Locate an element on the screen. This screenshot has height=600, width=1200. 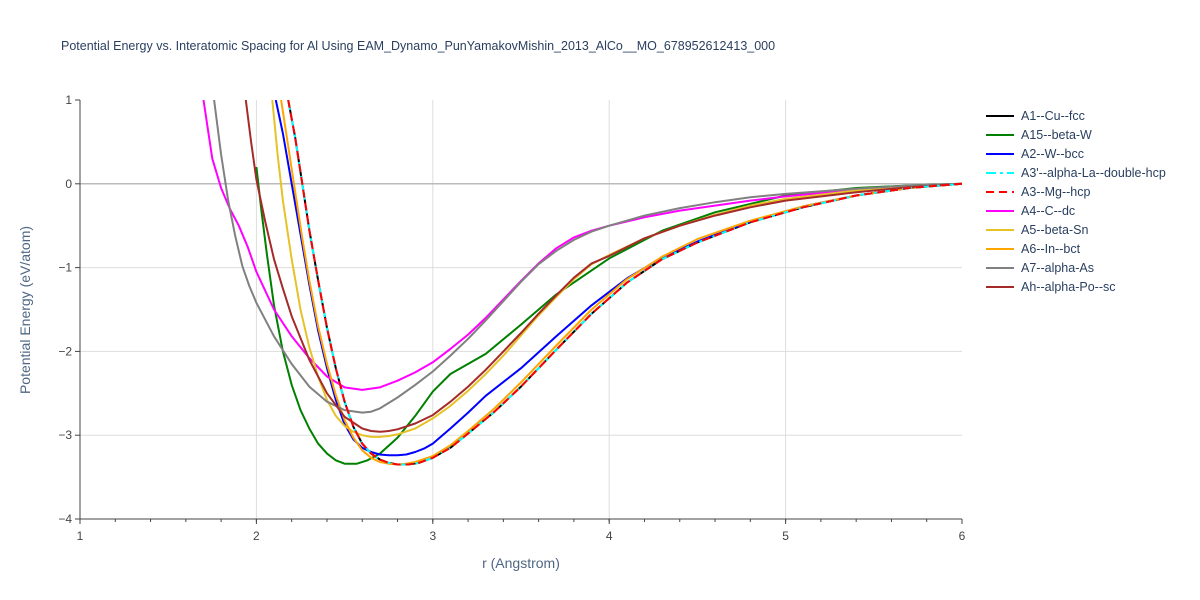
x-tick-label: 2 is located at coordinates (256, 536).